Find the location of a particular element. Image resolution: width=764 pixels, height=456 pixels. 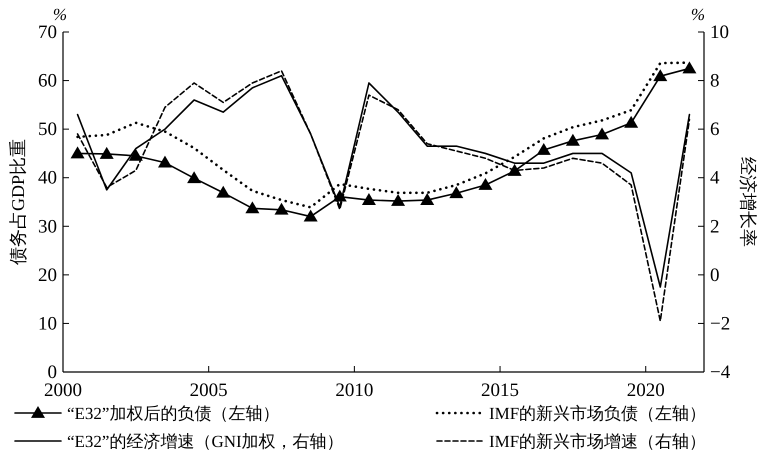

y-tick-label: 30 is located at coordinates (47, 227).